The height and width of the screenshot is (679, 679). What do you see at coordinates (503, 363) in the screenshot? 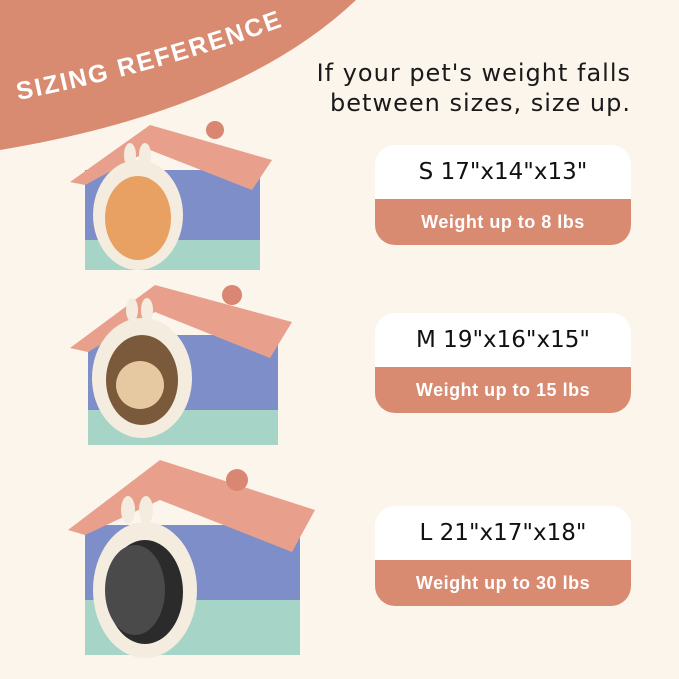
I see `size-card-medium: M 19"x16"x15" Weight up to 15 lbs` at bounding box center [503, 363].